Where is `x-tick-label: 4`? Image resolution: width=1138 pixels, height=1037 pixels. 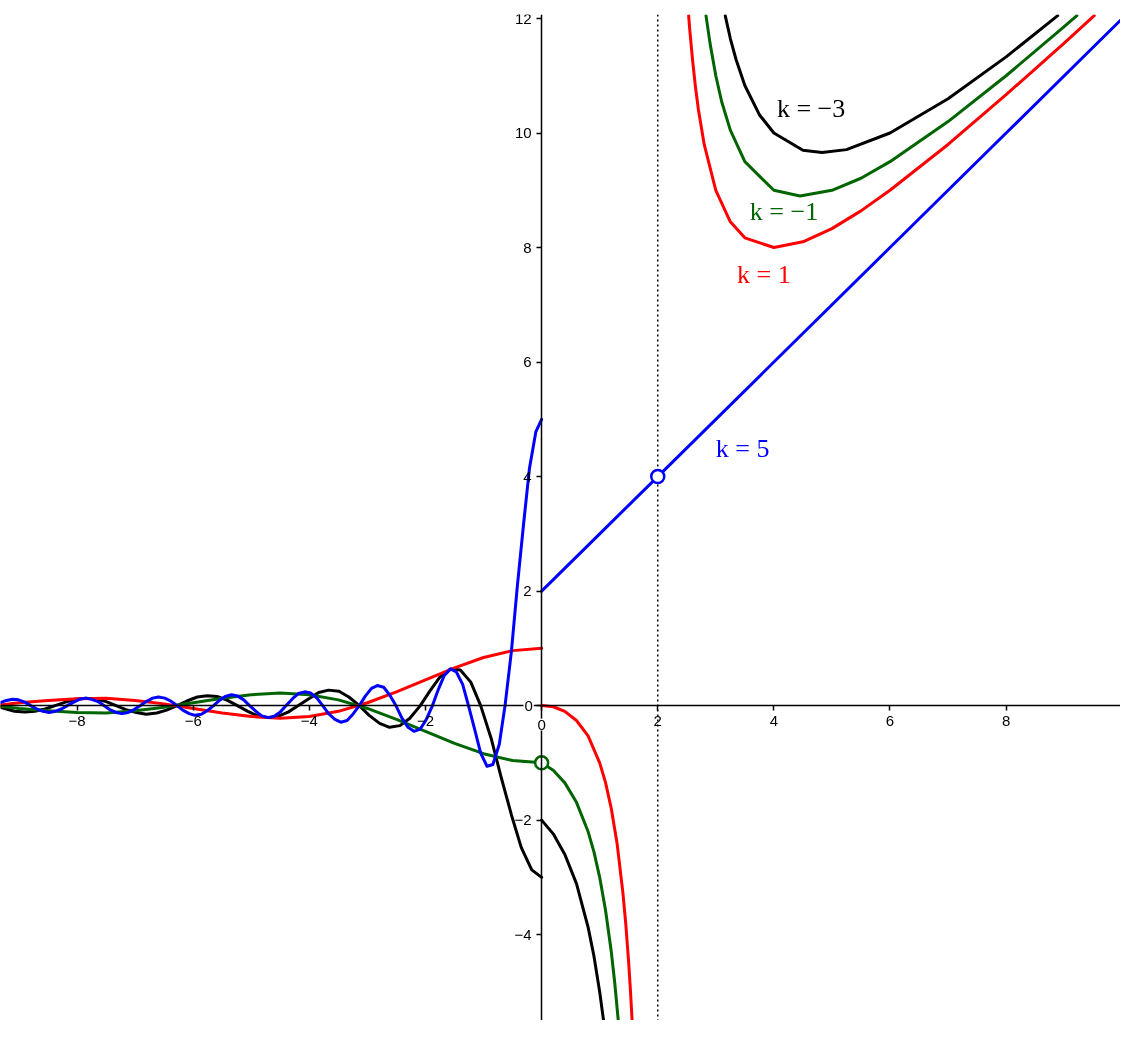 x-tick-label: 4 is located at coordinates (774, 720).